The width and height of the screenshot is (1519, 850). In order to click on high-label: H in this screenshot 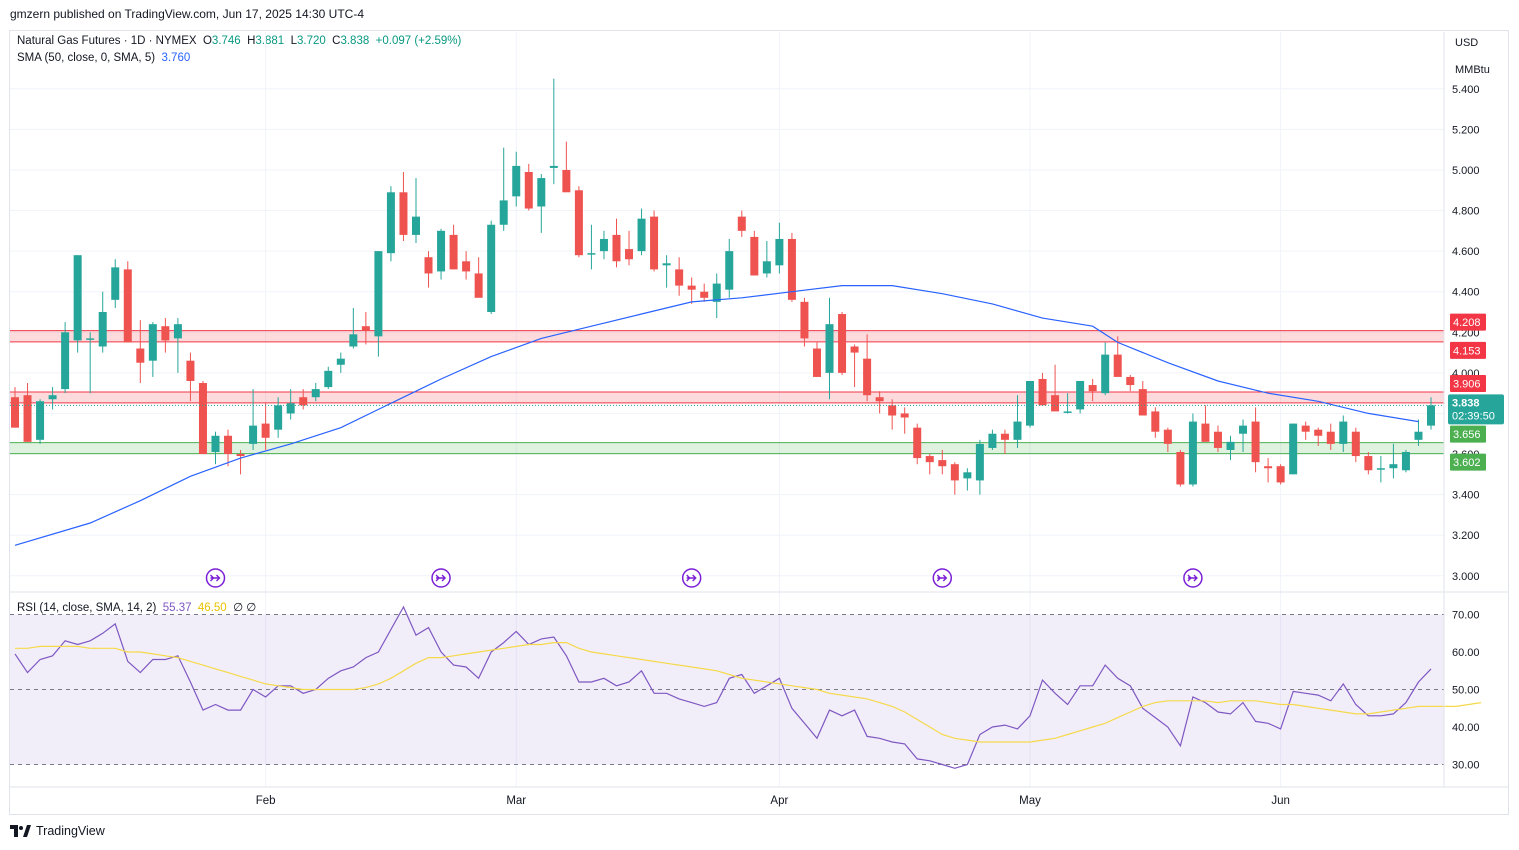, I will do `click(251, 41)`.